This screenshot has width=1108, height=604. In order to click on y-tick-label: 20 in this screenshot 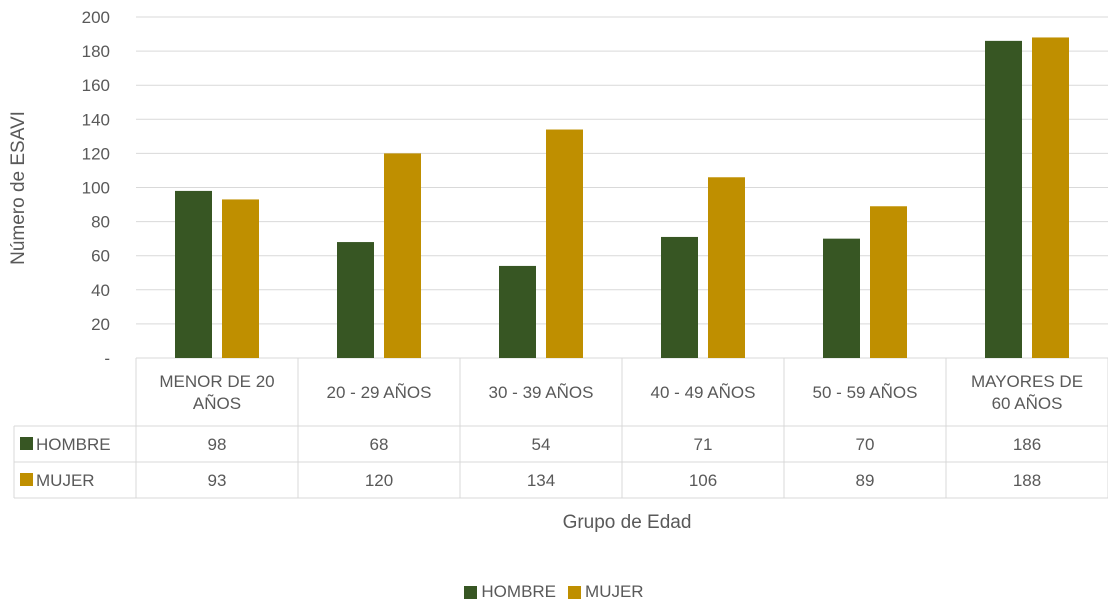, I will do `click(100, 324)`.